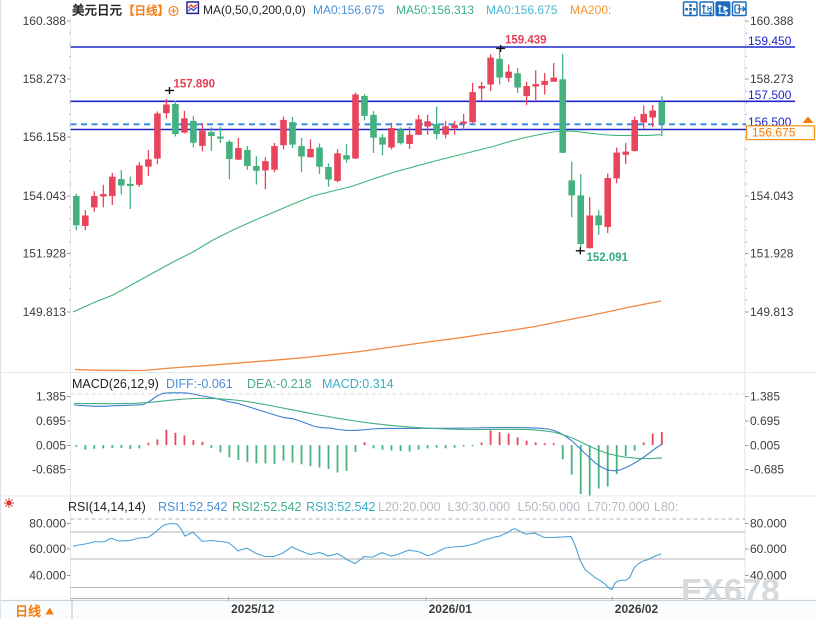 The height and width of the screenshot is (624, 816). Describe the element at coordinates (435, 10) in the screenshot. I see `svg-text: MA50:156.313` at that location.